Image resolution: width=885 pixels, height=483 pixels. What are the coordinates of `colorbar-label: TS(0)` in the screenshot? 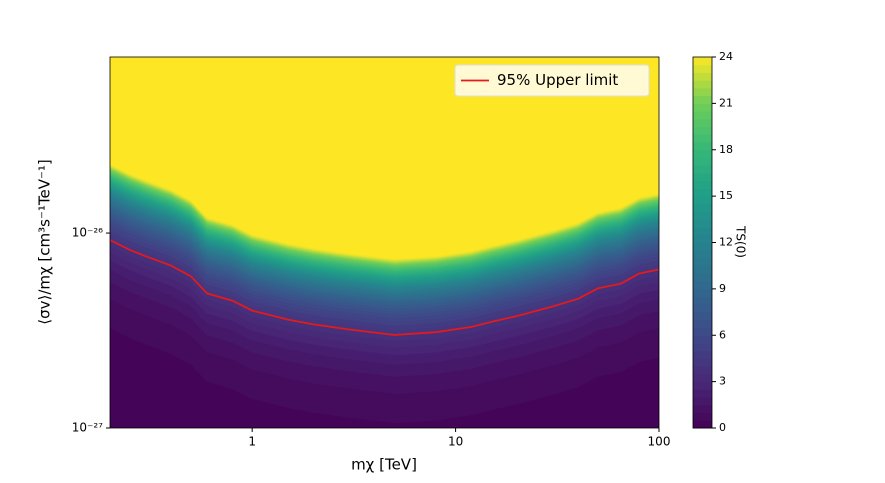 It's located at (741, 241).